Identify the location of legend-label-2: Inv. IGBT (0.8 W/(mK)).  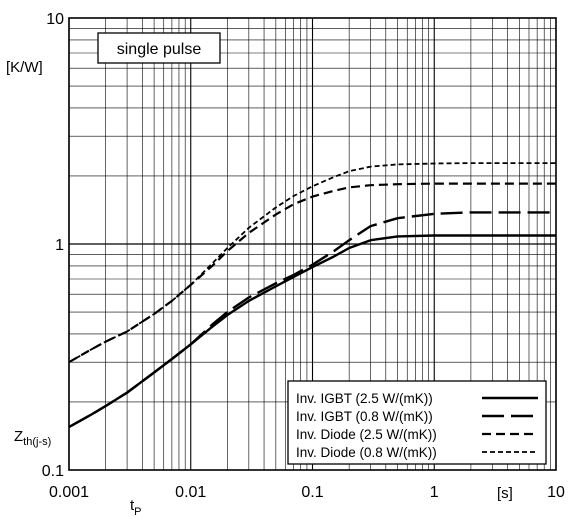
(364, 416).